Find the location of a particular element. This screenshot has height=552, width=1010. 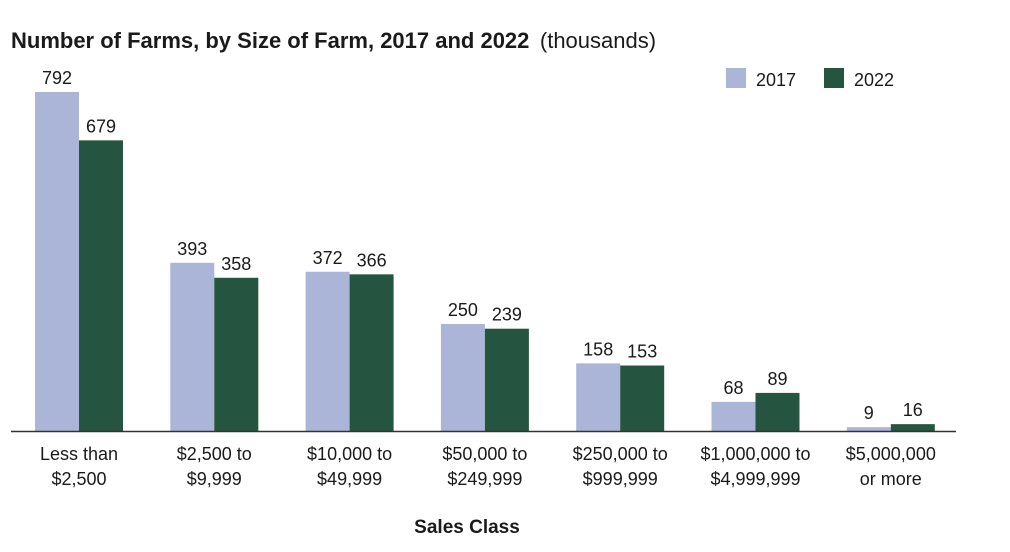

legend-swatch-2017 is located at coordinates (736, 78).